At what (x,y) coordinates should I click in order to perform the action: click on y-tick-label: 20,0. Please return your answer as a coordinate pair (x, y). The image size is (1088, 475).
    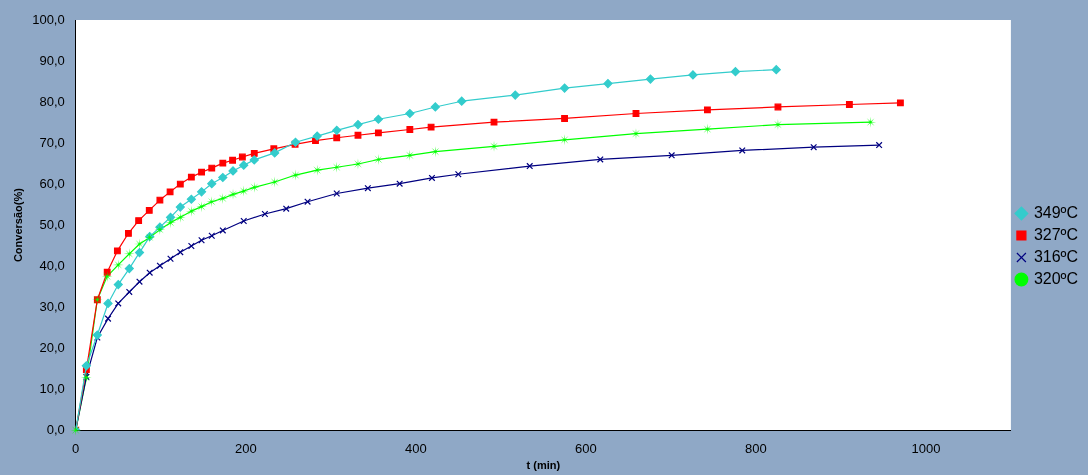
    Looking at the image, I should click on (52, 347).